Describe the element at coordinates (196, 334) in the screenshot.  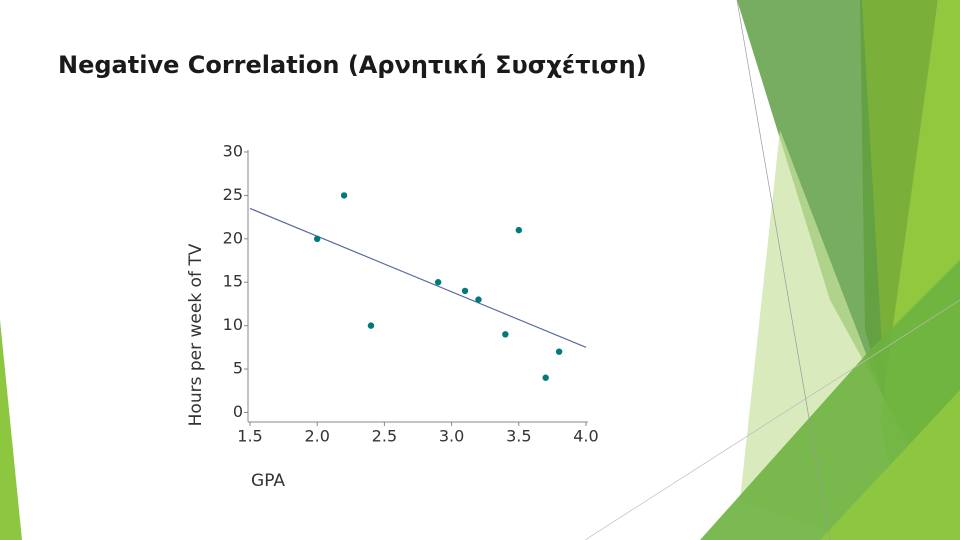
I see `y-axis-label: Hours per week of TV` at that location.